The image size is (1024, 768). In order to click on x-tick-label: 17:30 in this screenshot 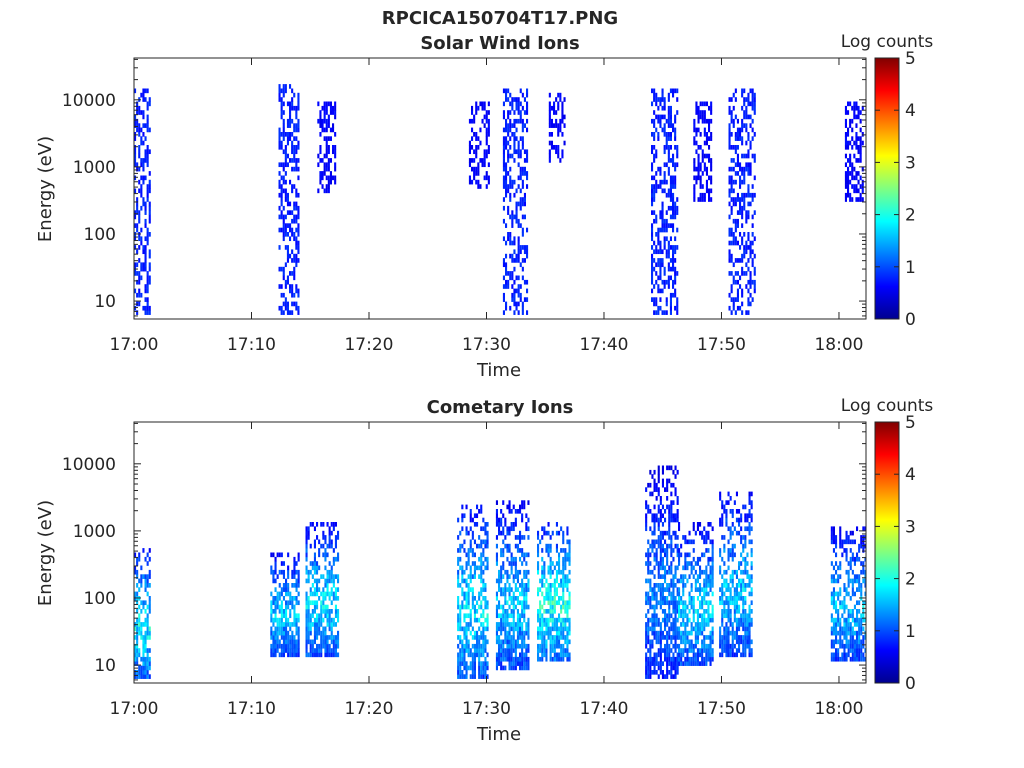, I will do `click(486, 709)`.